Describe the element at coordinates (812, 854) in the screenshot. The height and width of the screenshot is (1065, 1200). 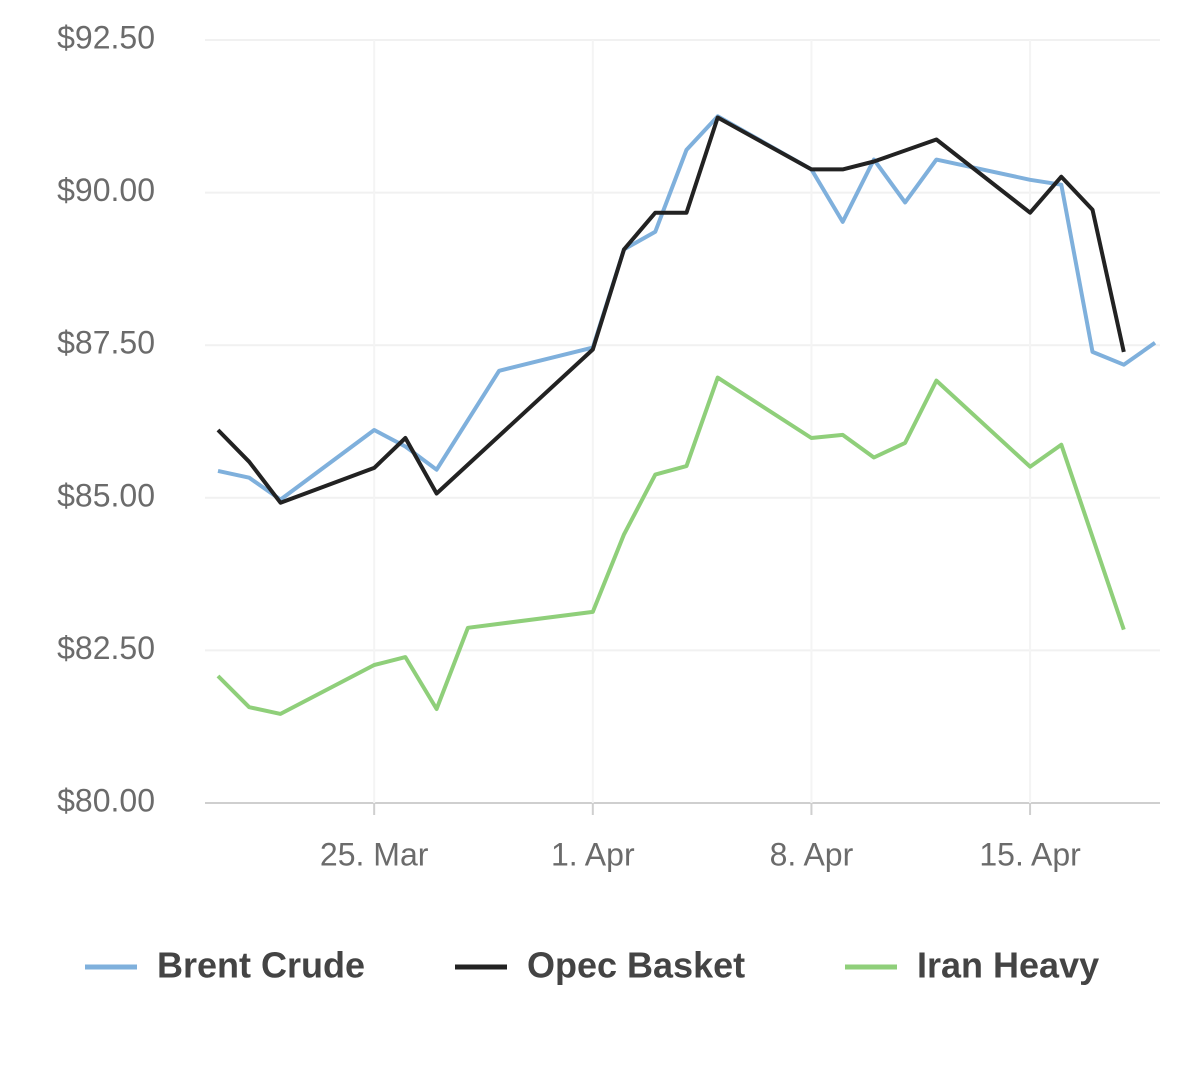
I see `x-tick-label: 8. Apr` at that location.